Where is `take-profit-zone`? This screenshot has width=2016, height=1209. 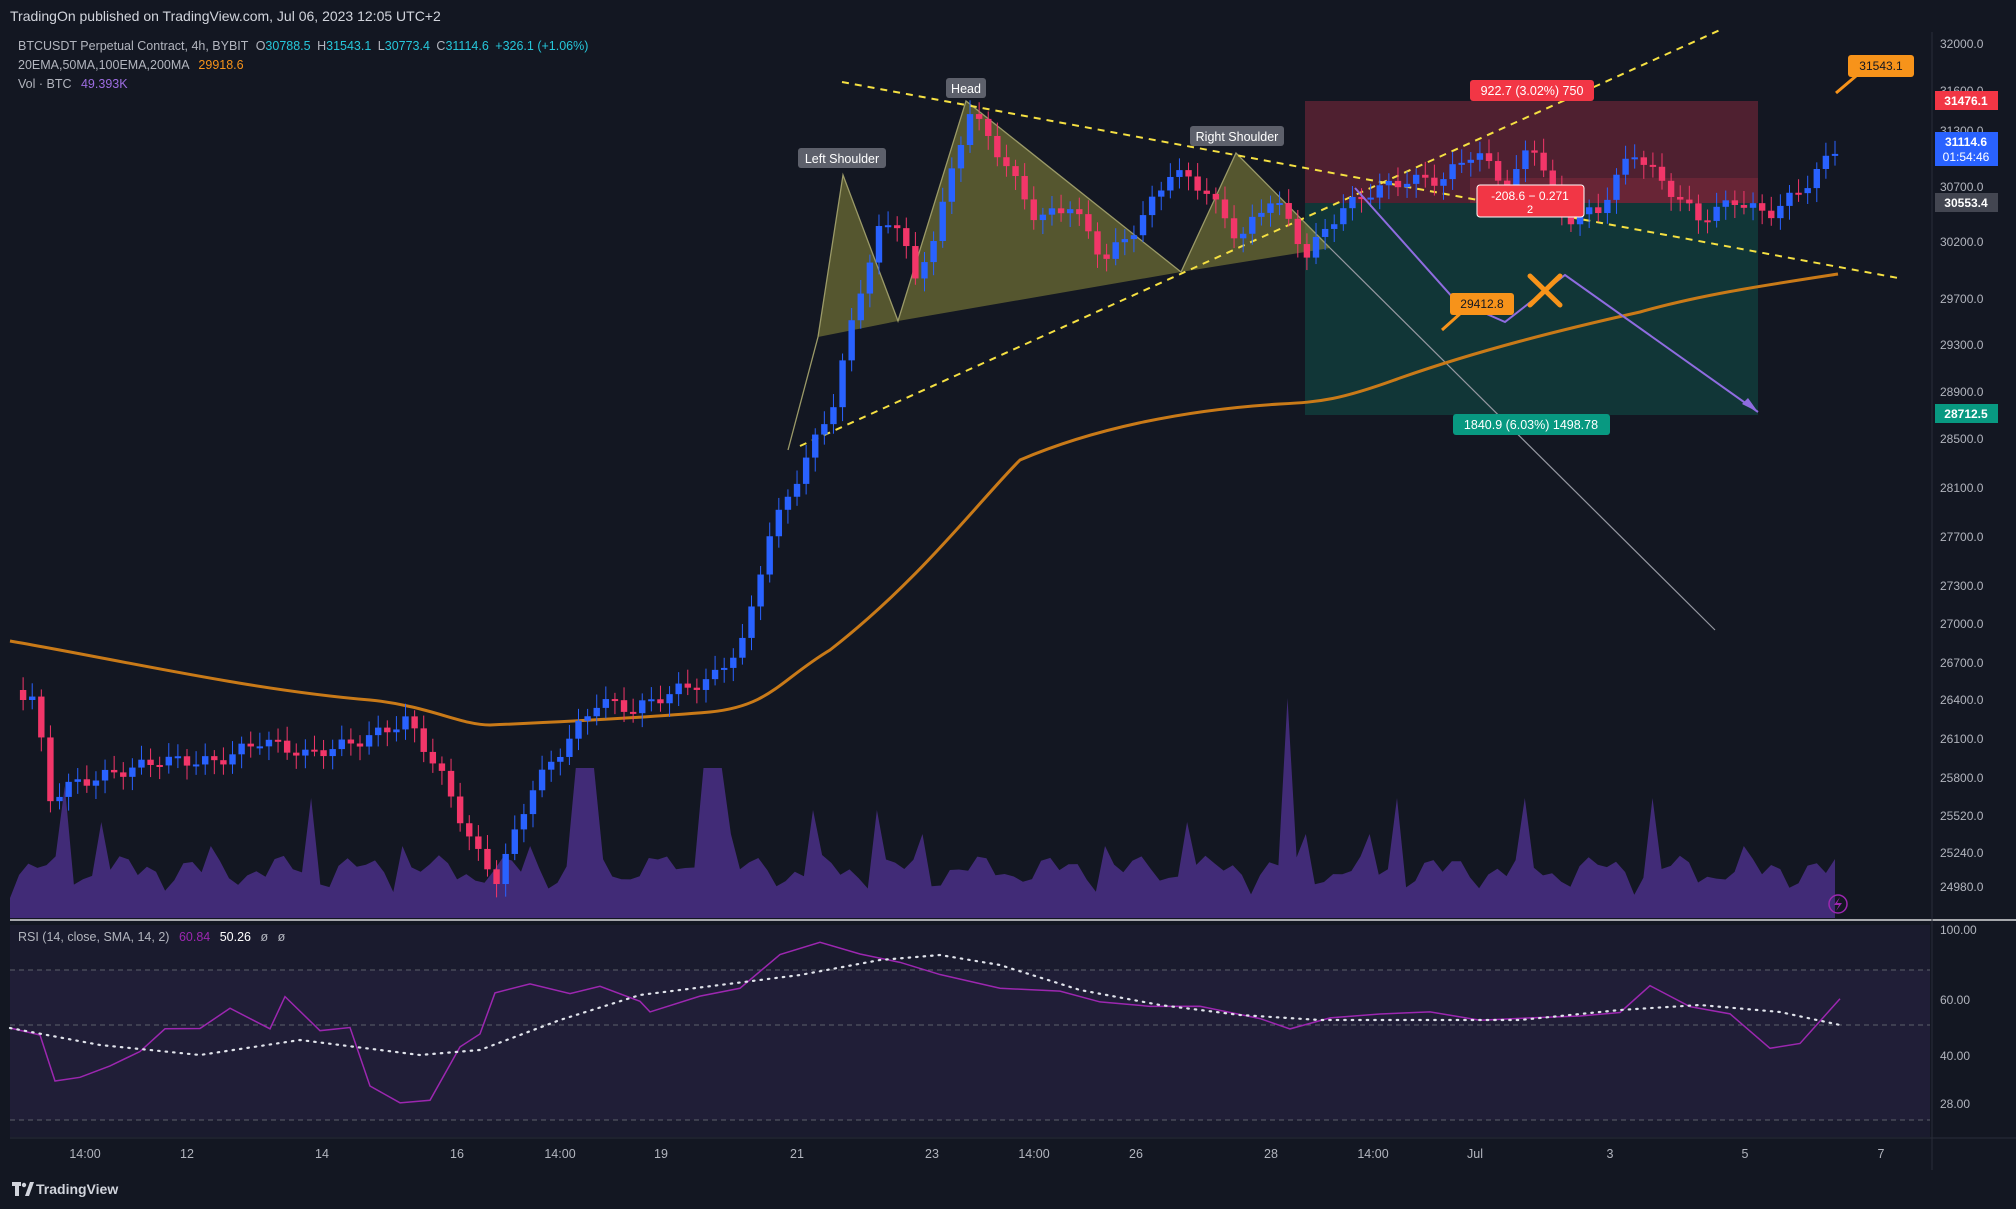 take-profit-zone is located at coordinates (1531, 309).